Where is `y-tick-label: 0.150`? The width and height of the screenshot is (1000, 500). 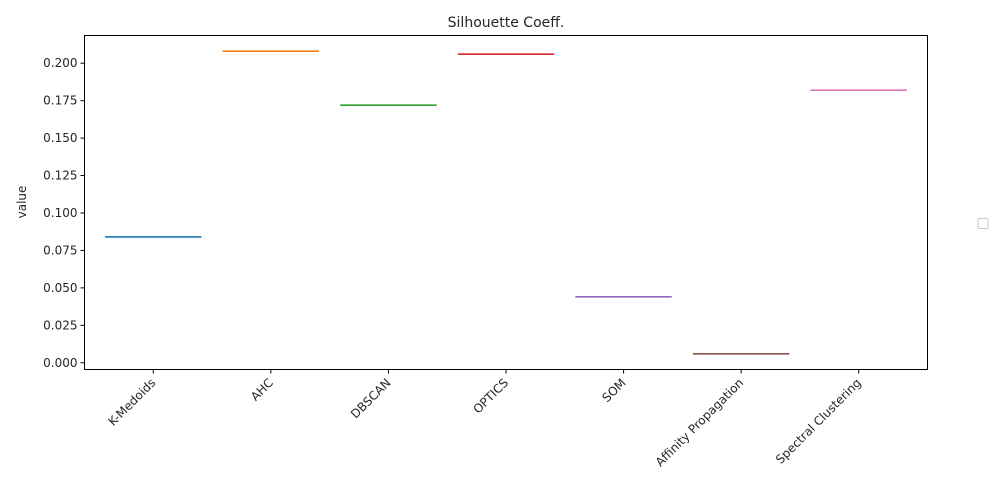 y-tick-label: 0.150 is located at coordinates (60, 138).